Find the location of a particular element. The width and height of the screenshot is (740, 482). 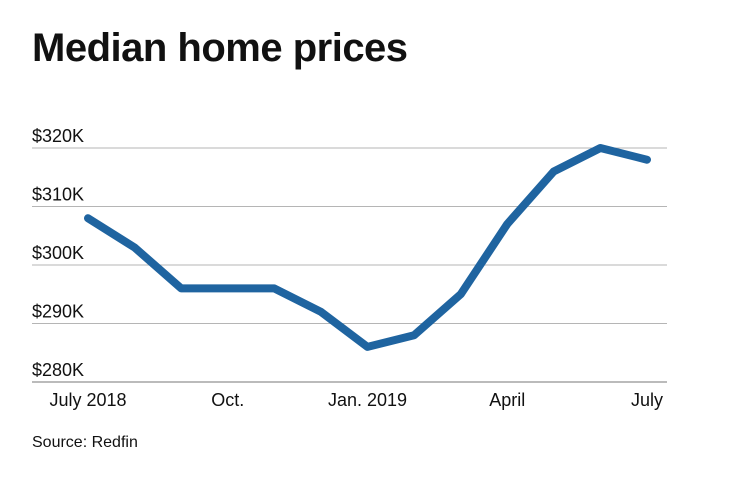

y-tick-label: $290K is located at coordinates (58, 312).